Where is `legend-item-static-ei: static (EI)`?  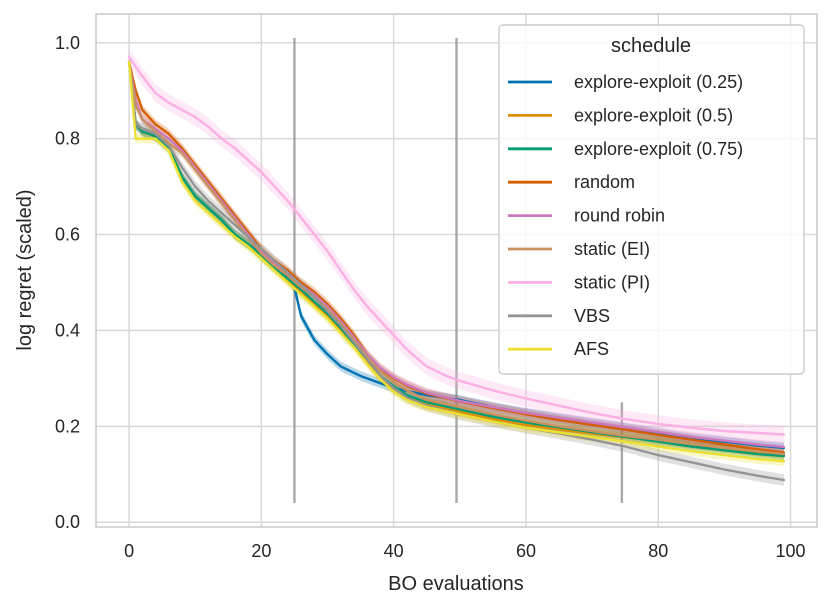 legend-item-static-ei: static (EI) is located at coordinates (579, 249).